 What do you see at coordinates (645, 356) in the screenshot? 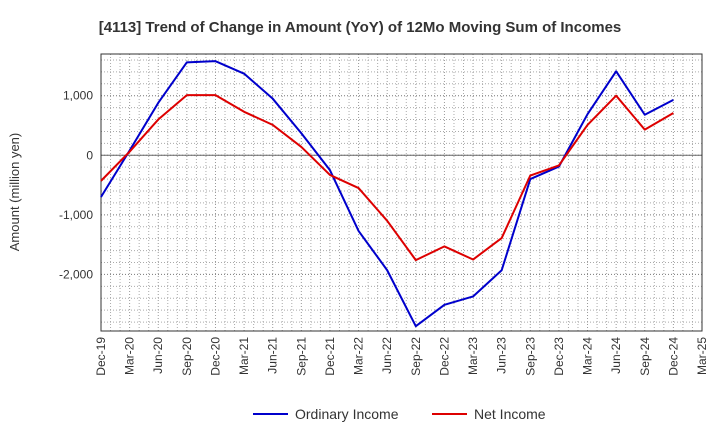
I see `x-tick-label: Sep-24` at bounding box center [645, 356].